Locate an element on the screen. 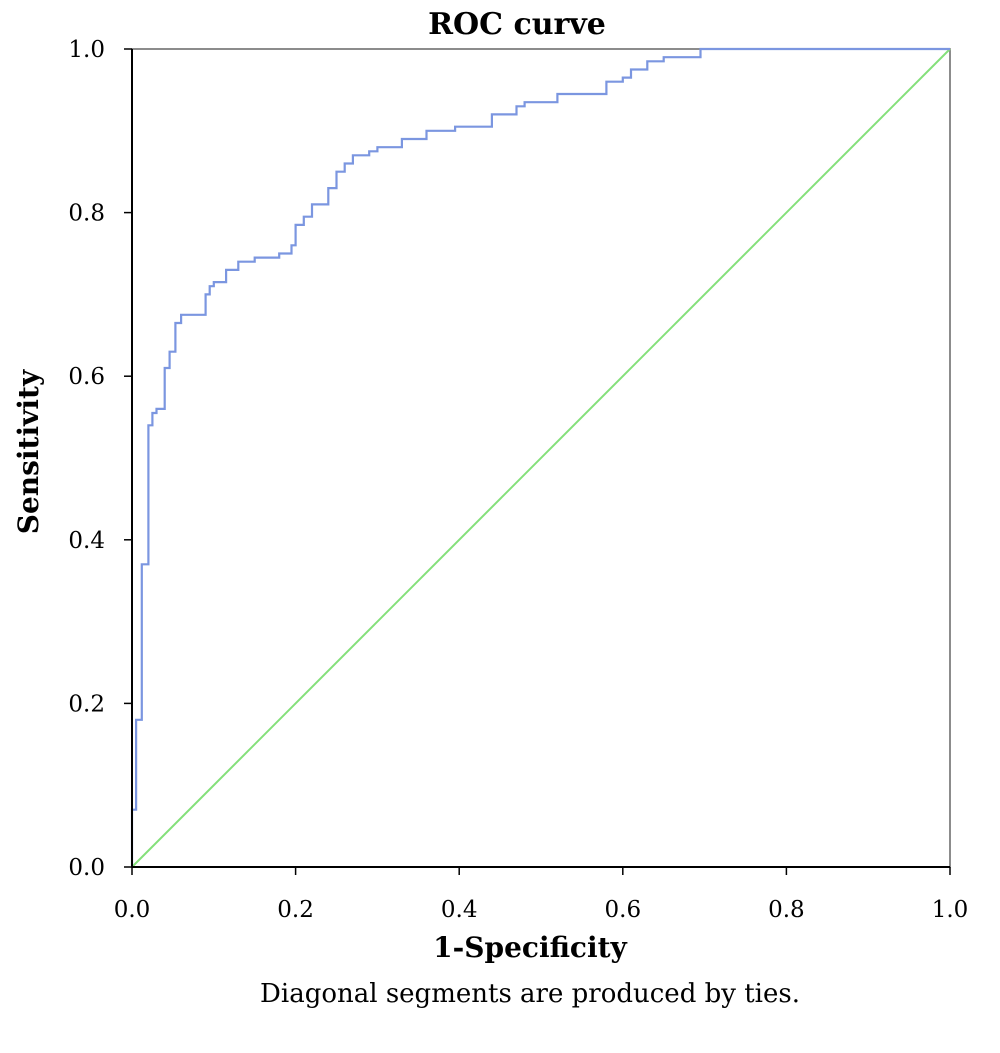  x-tick-label: 0.6 is located at coordinates (623, 910).